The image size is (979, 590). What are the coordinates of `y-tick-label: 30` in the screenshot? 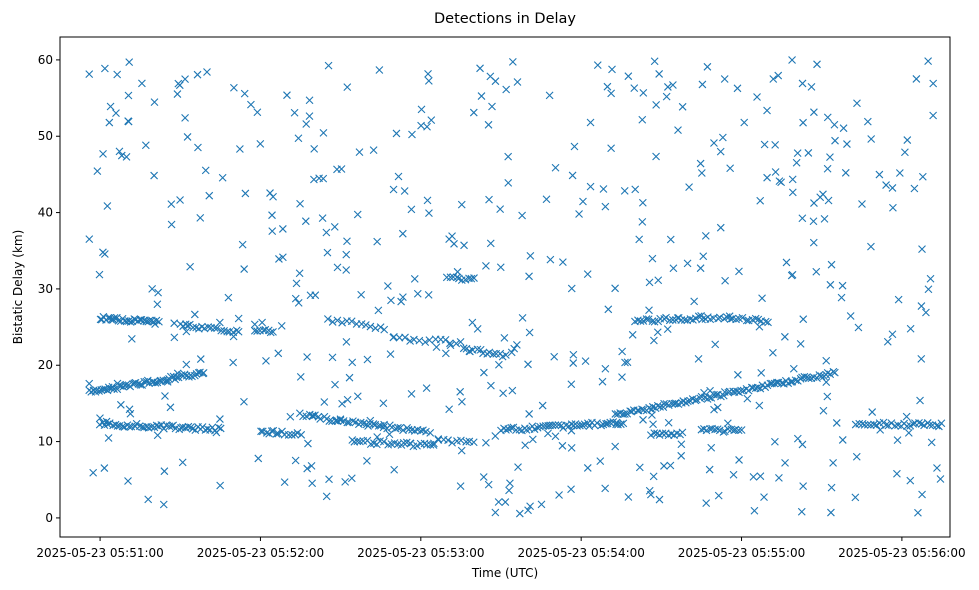 It's located at (45, 289).